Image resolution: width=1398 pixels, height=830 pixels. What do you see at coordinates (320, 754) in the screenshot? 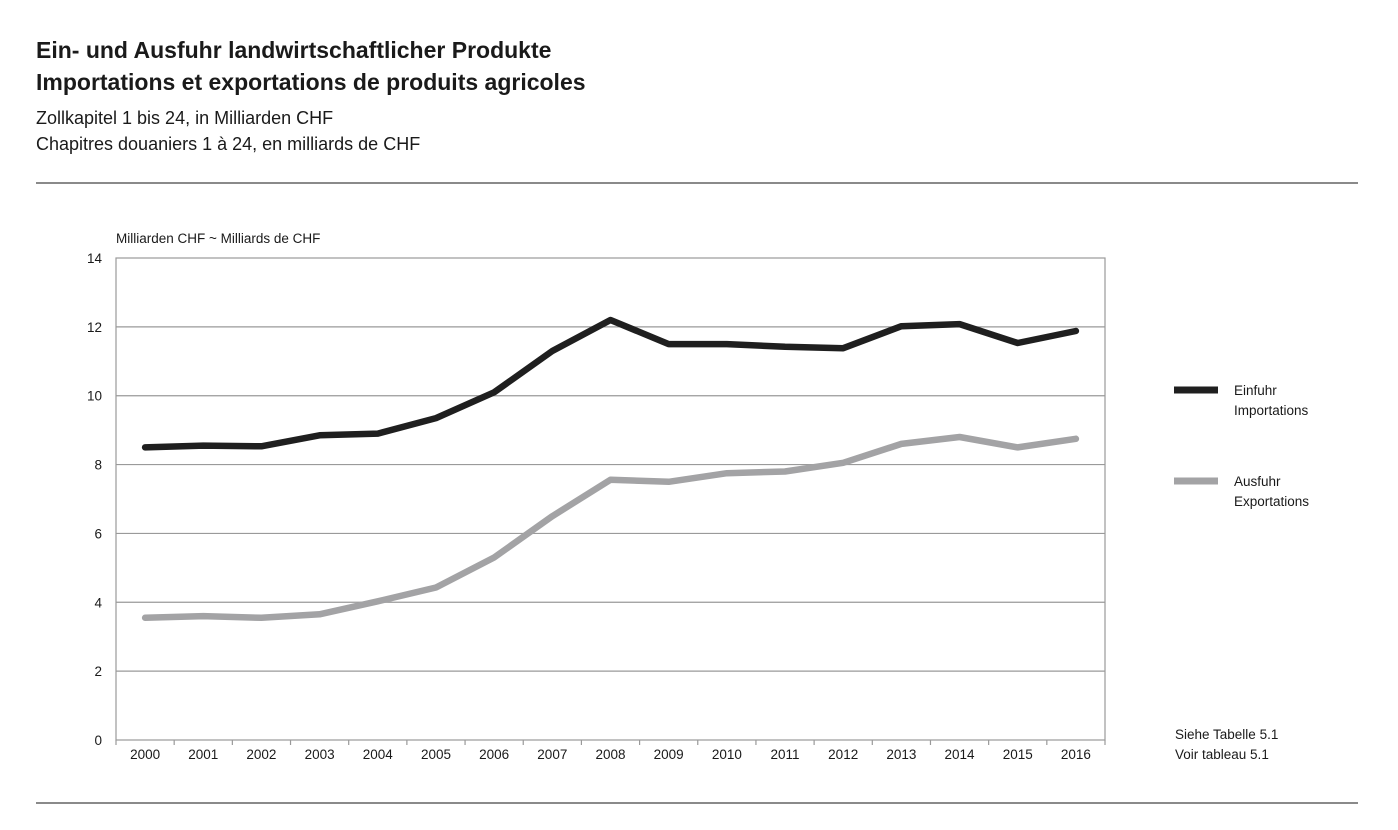
I see `x-tick-label: 2003` at bounding box center [320, 754].